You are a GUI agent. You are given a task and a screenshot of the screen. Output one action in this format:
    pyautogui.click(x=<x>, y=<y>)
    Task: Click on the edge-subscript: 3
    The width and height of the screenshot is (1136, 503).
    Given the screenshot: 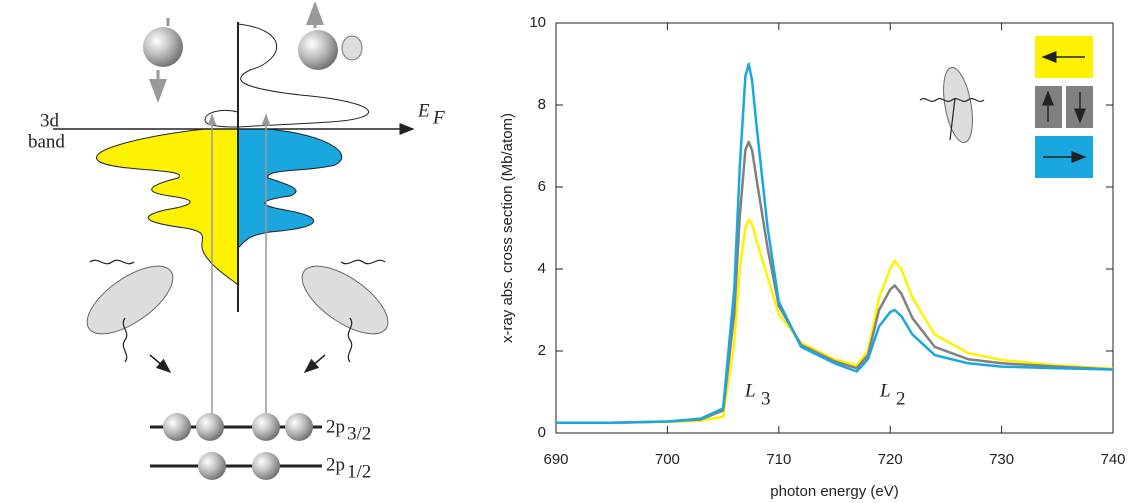 What is the action you would take?
    pyautogui.click(x=766, y=398)
    